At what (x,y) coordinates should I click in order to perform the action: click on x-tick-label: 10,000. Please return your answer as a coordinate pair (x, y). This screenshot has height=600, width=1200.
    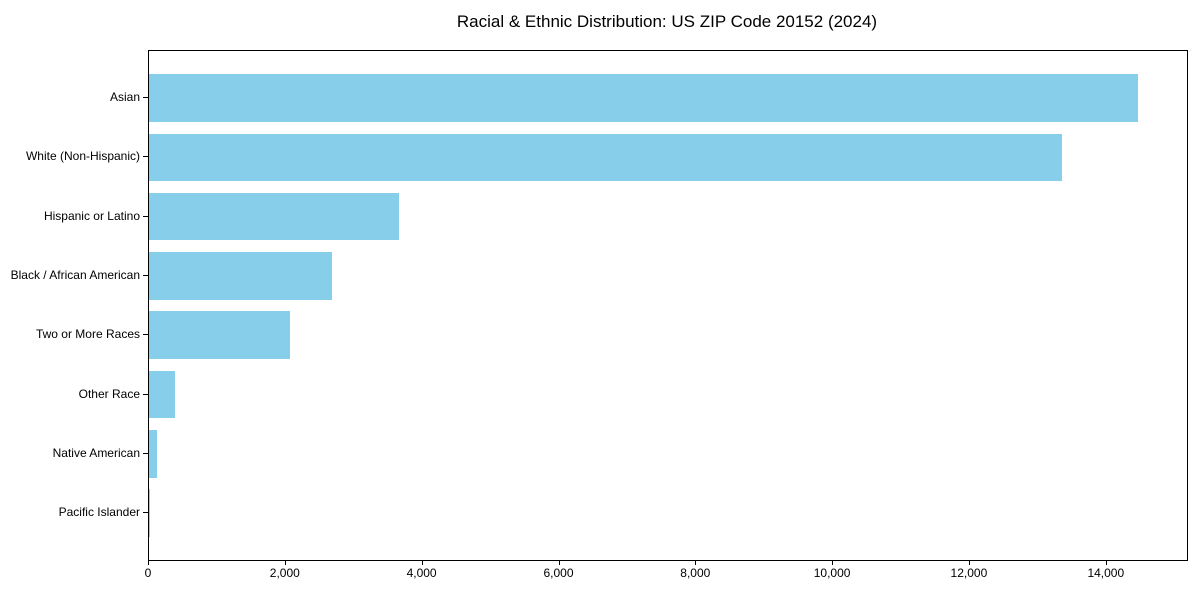
    Looking at the image, I should click on (832, 573).